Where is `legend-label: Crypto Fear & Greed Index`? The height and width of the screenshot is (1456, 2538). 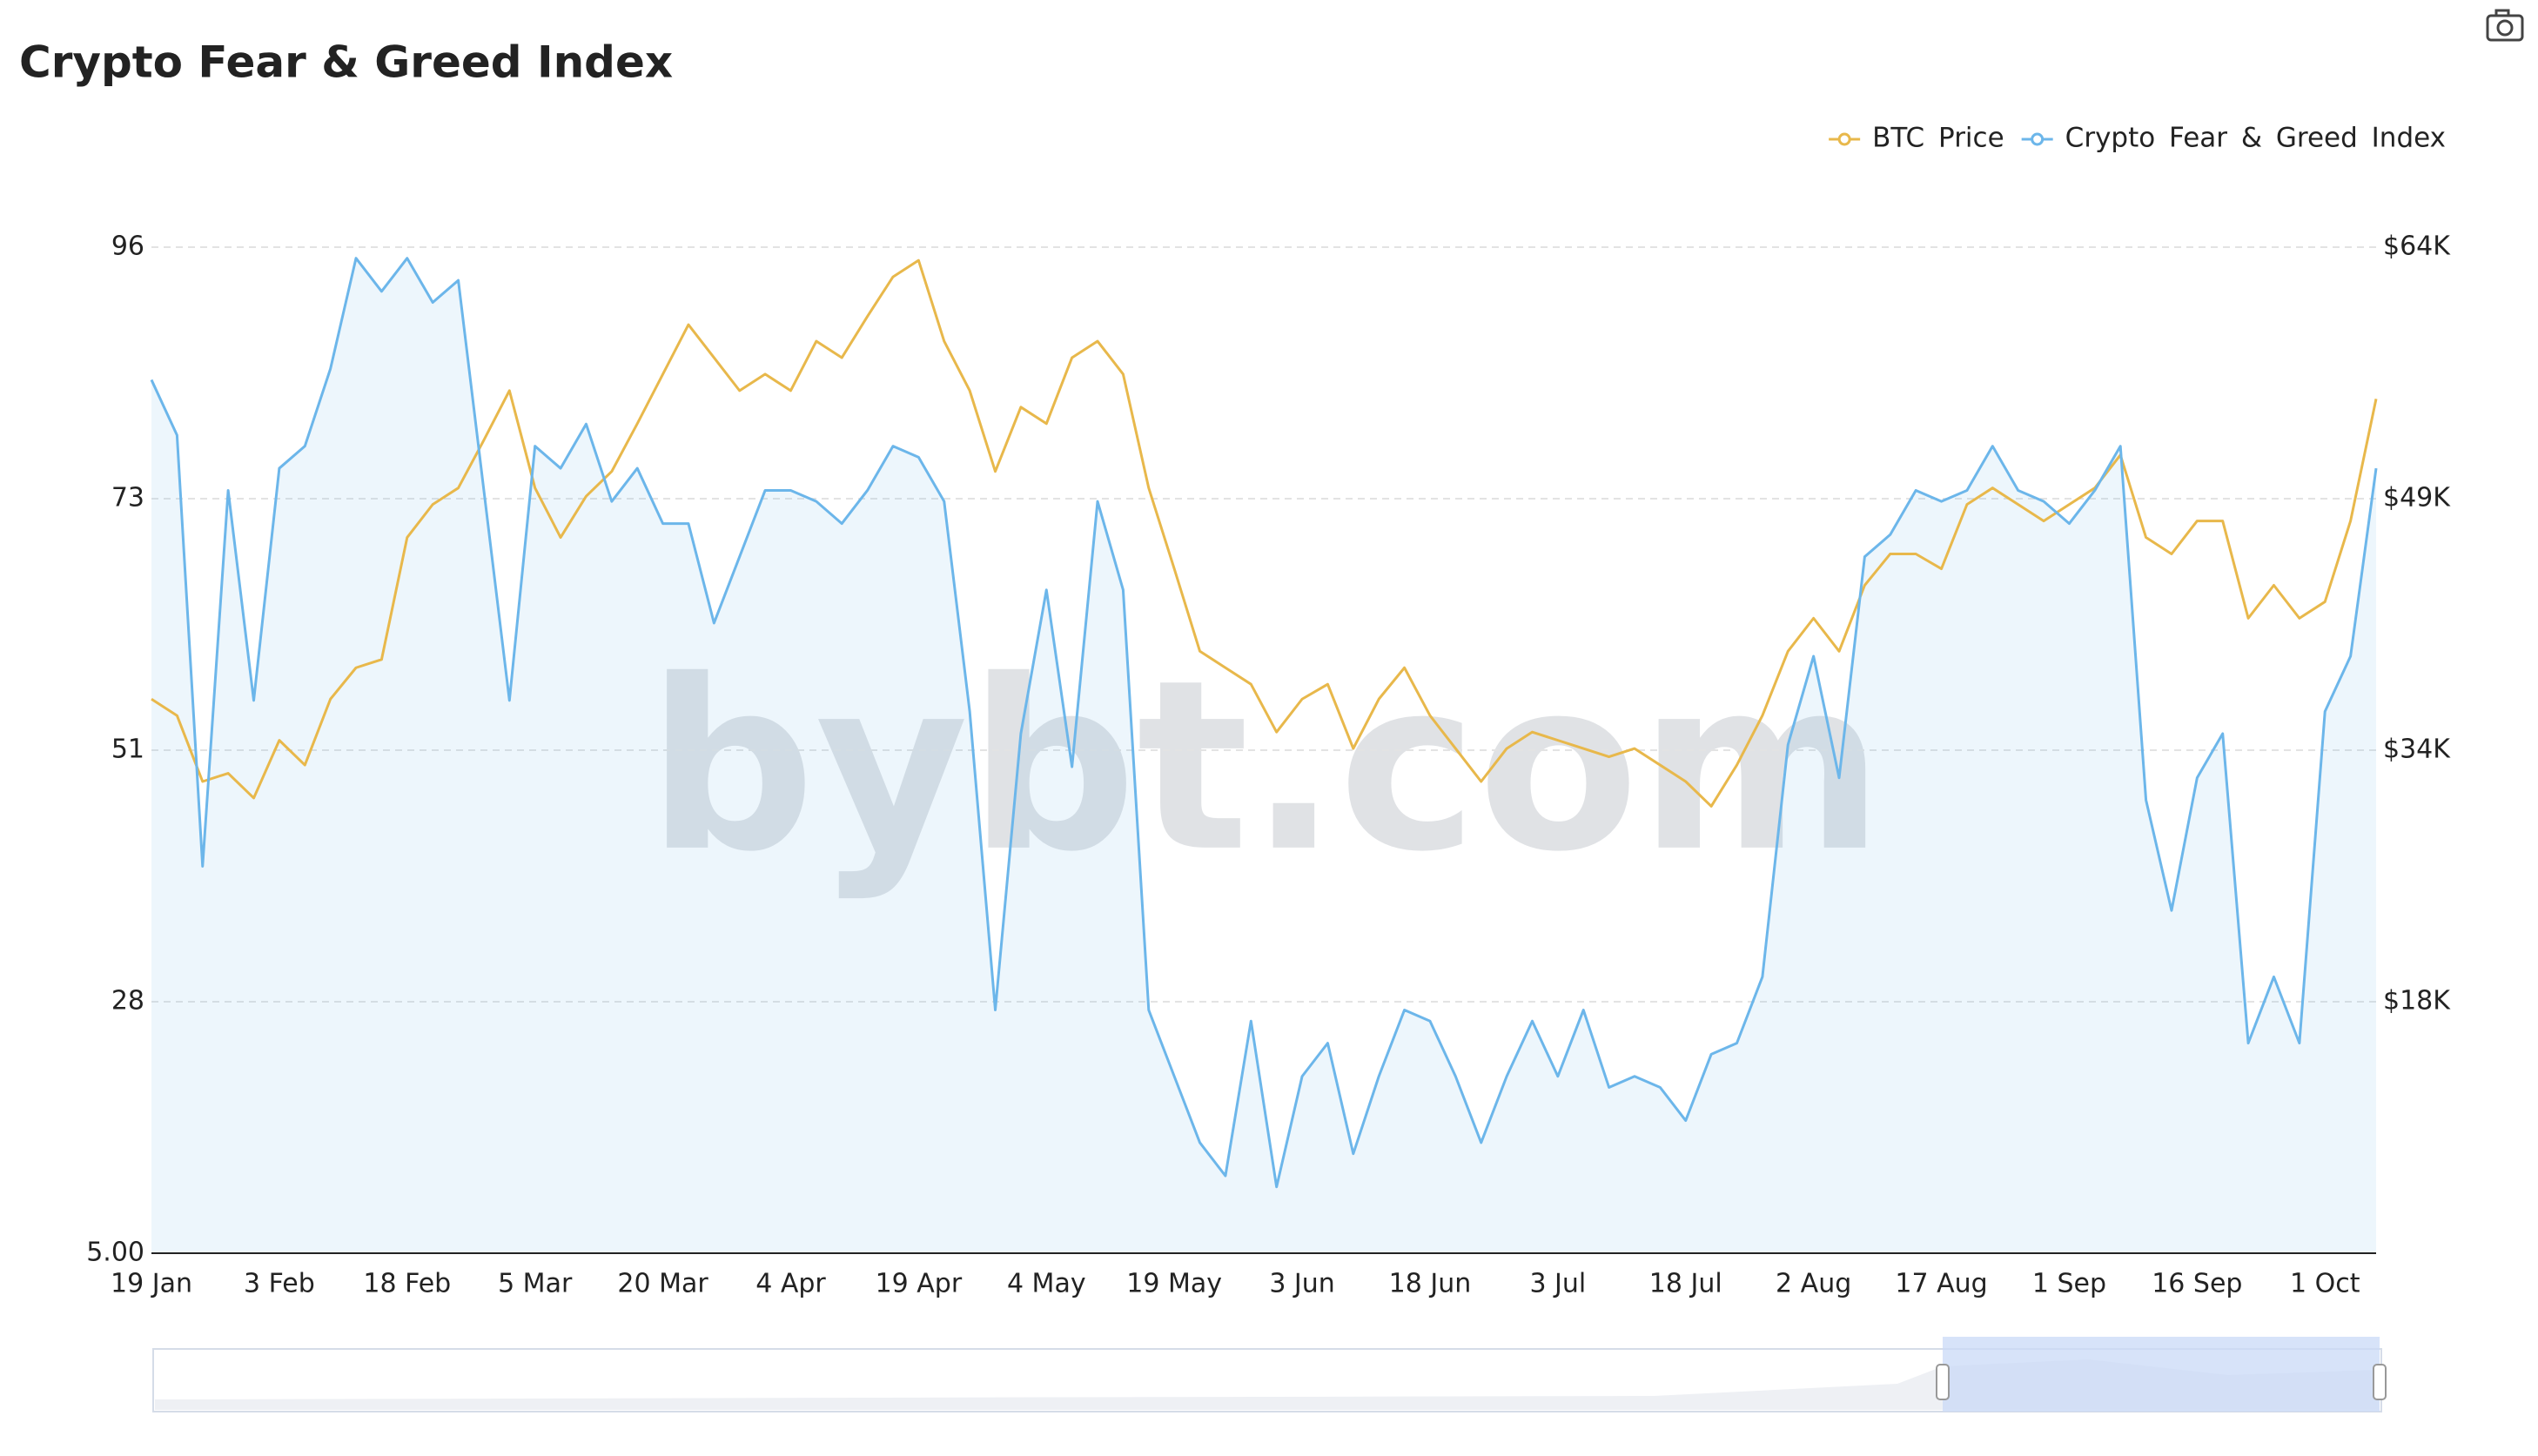
legend-label: Crypto Fear & Greed Index is located at coordinates (2255, 138).